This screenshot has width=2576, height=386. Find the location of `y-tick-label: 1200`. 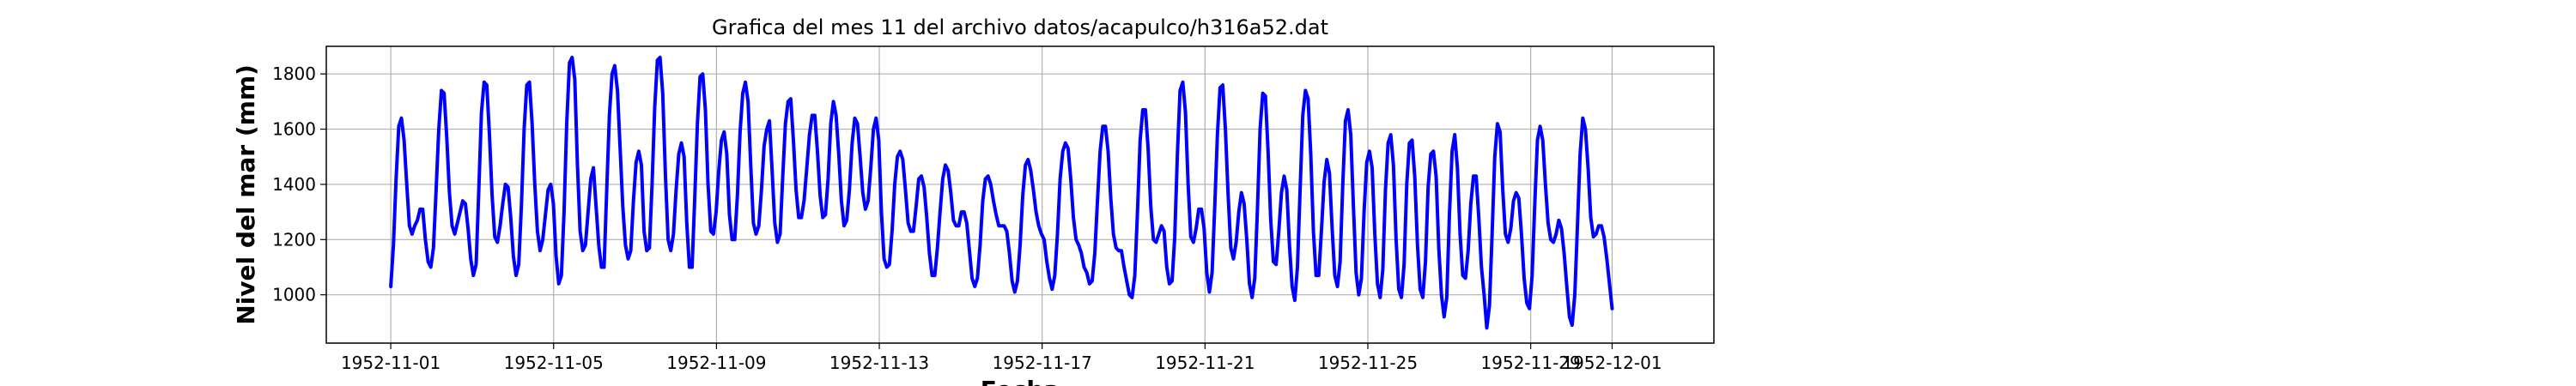

y-tick-label: 1200 is located at coordinates (294, 239).